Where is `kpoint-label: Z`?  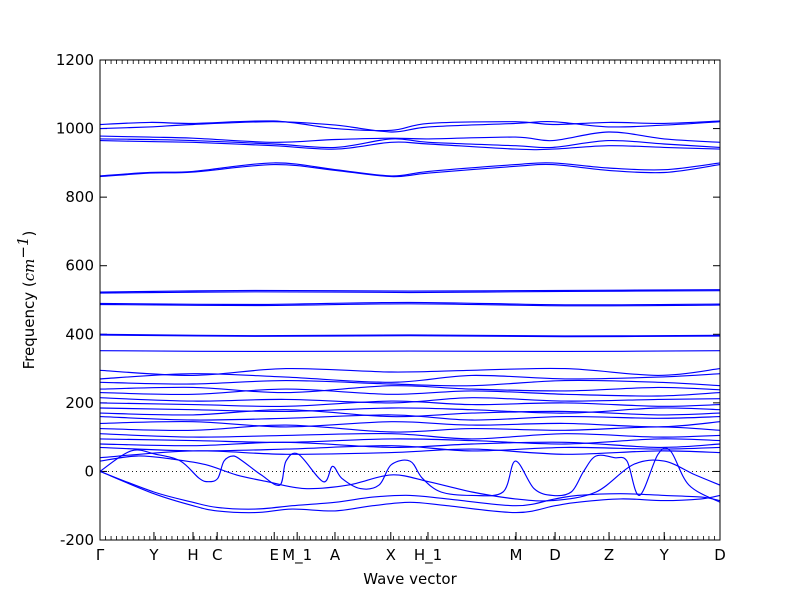
kpoint-label: Z is located at coordinates (609, 555).